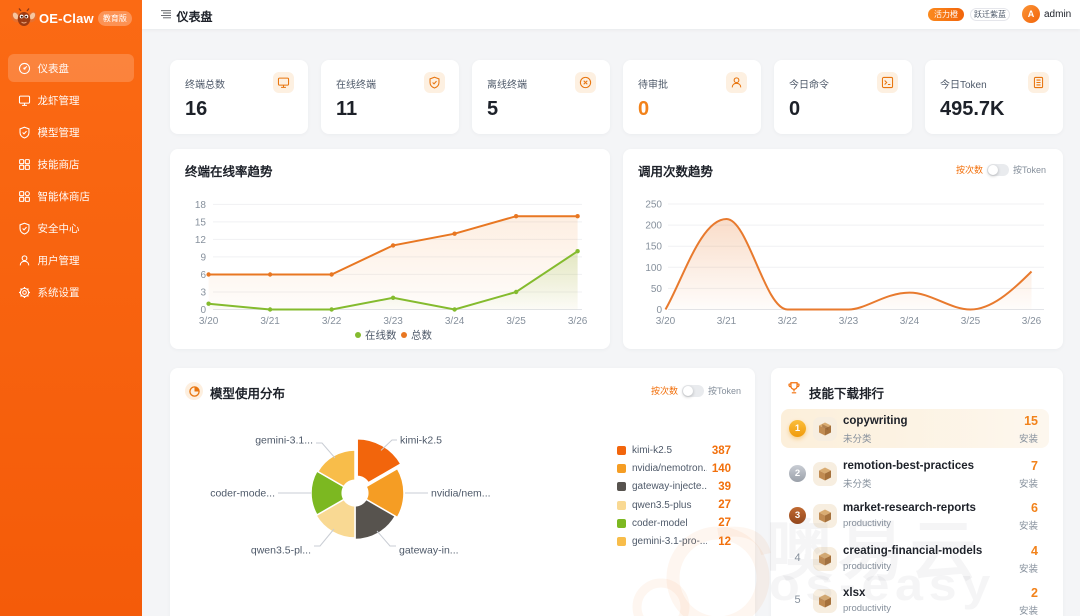 The width and height of the screenshot is (1080, 616). What do you see at coordinates (381, 335) in the screenshot?
I see `svg-text: 在线数` at bounding box center [381, 335].